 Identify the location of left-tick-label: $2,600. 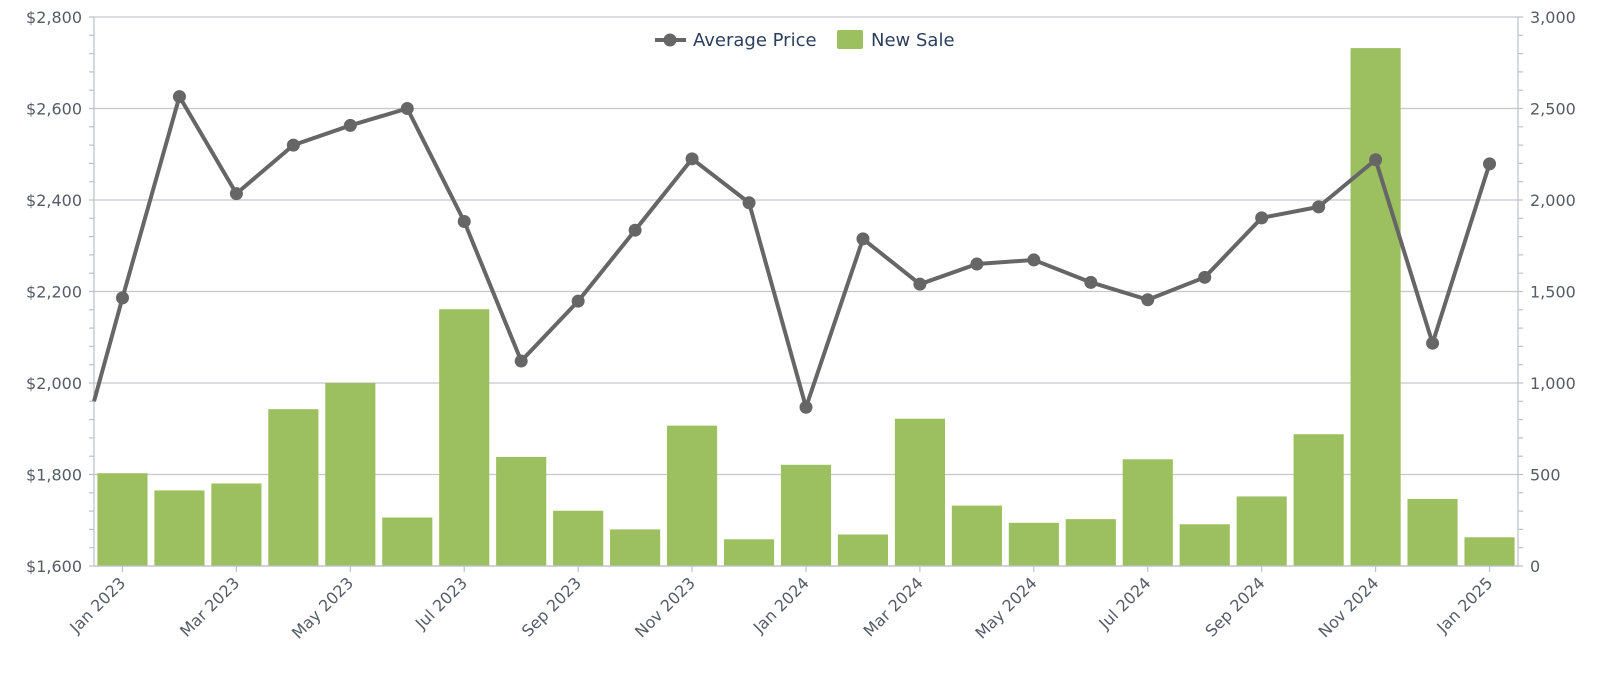
(54, 109).